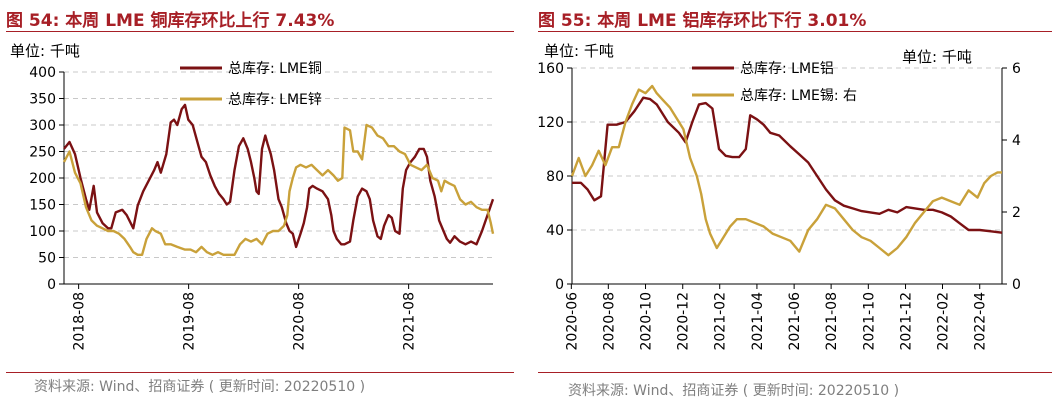 The width and height of the screenshot is (1058, 410). I want to click on x-tick-label: 2021-12, so click(907, 321).